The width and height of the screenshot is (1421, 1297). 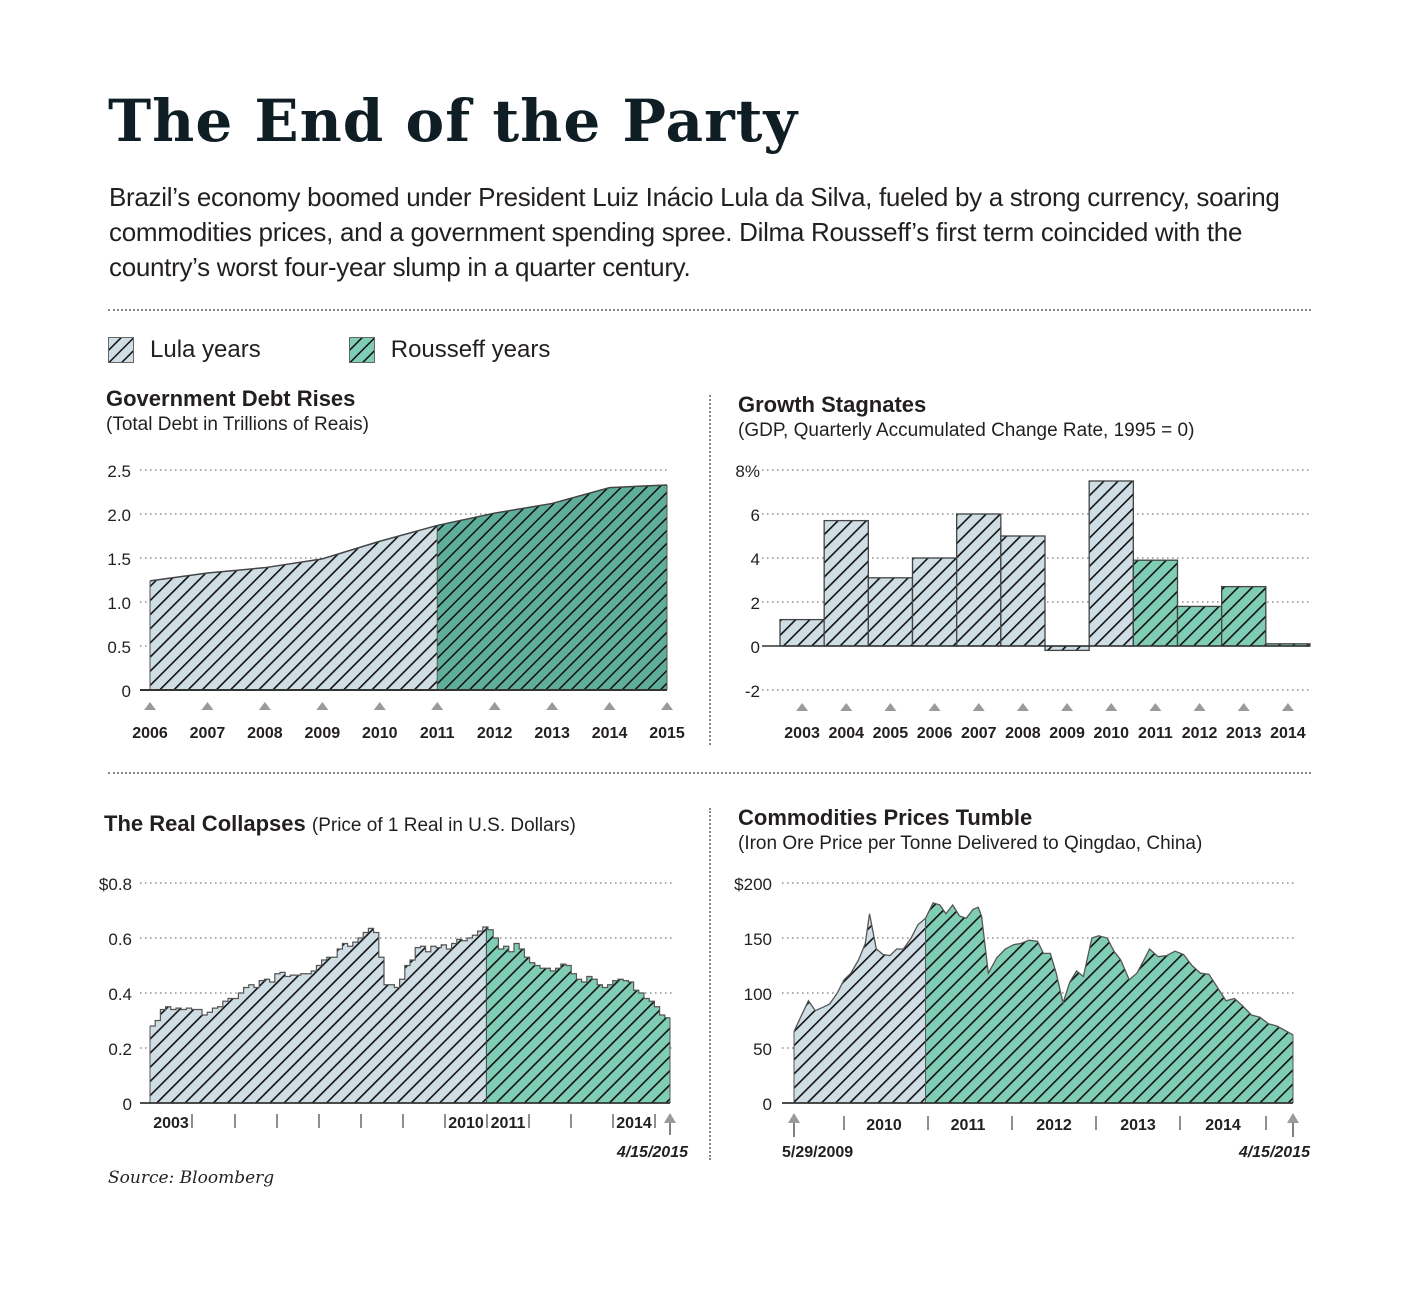 I want to click on real-ytick-label: 0.4, so click(x=120, y=994).